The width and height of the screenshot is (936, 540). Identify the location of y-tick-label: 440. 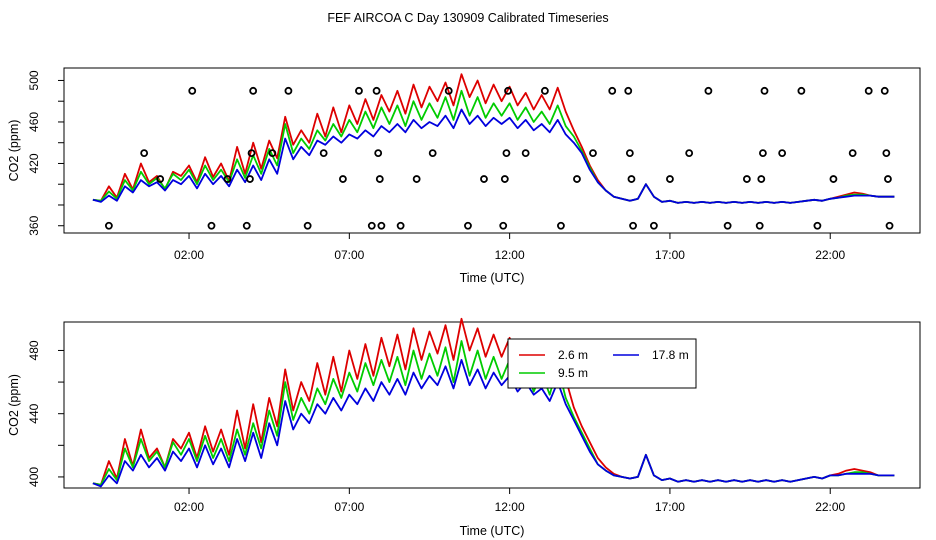
(34, 413).